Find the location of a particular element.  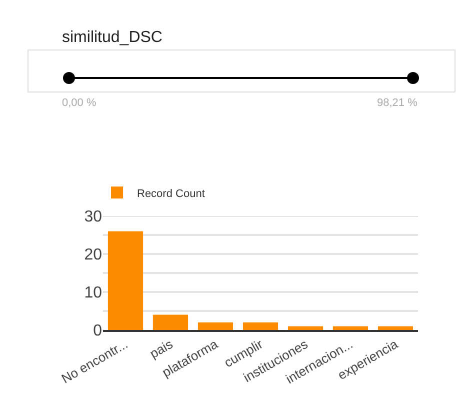

y-tick-label: 20 is located at coordinates (93, 255).